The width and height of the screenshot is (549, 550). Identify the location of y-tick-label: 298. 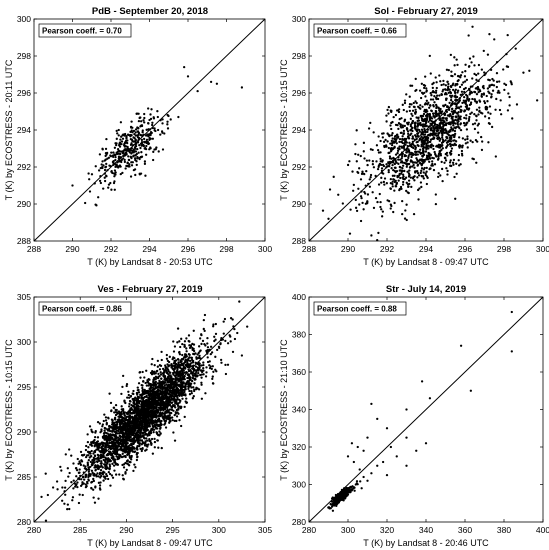
(299, 56).